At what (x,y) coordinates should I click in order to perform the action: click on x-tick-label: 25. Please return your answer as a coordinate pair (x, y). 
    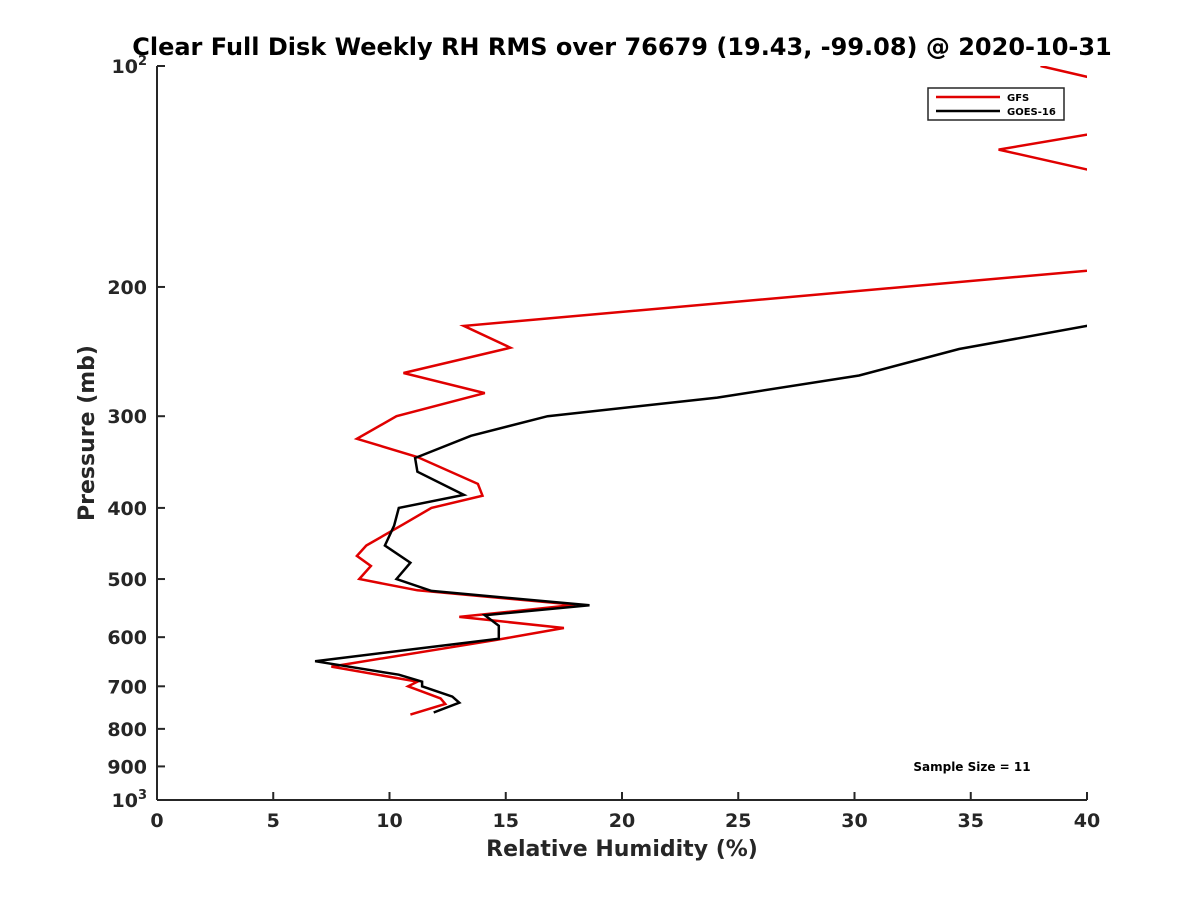
    Looking at the image, I should click on (738, 821).